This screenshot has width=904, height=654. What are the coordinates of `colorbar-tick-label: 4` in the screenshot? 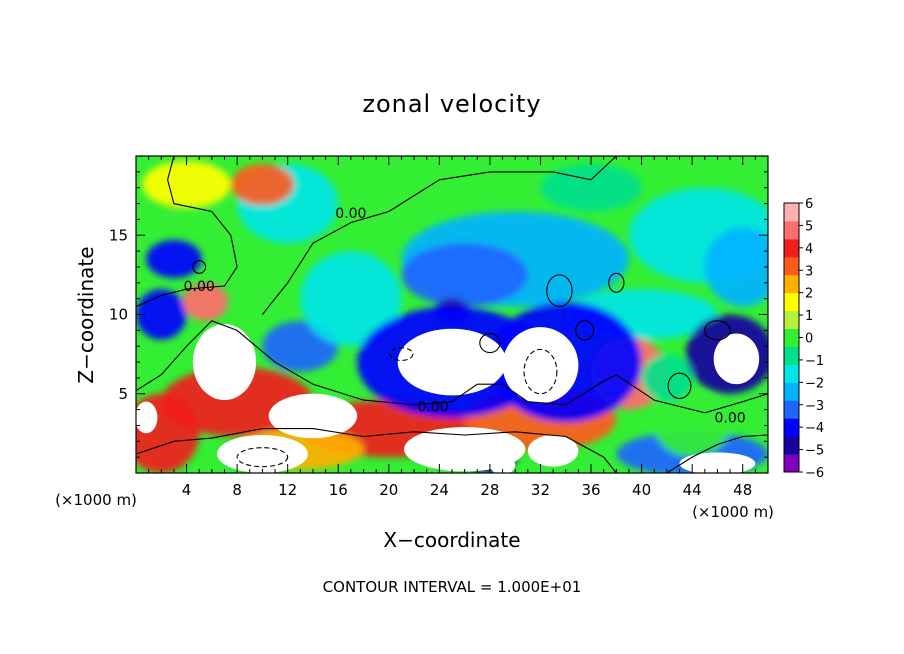 It's located at (809, 249).